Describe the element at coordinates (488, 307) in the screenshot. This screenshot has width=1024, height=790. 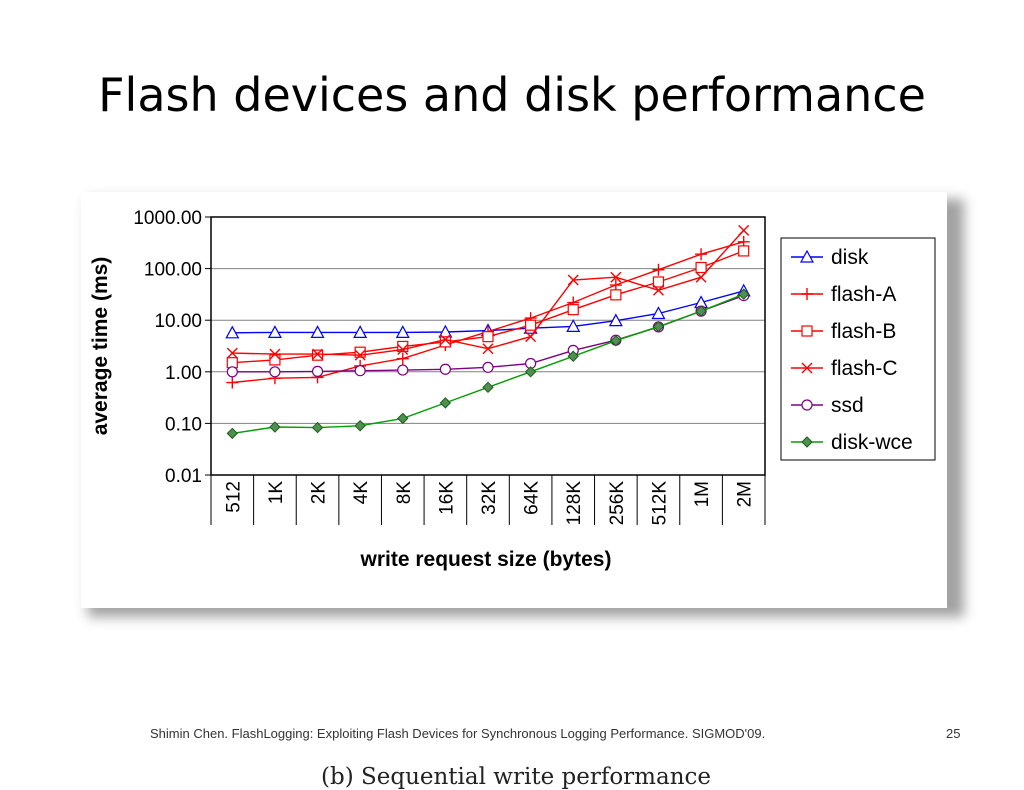
I see `series-line-flash-B` at that location.